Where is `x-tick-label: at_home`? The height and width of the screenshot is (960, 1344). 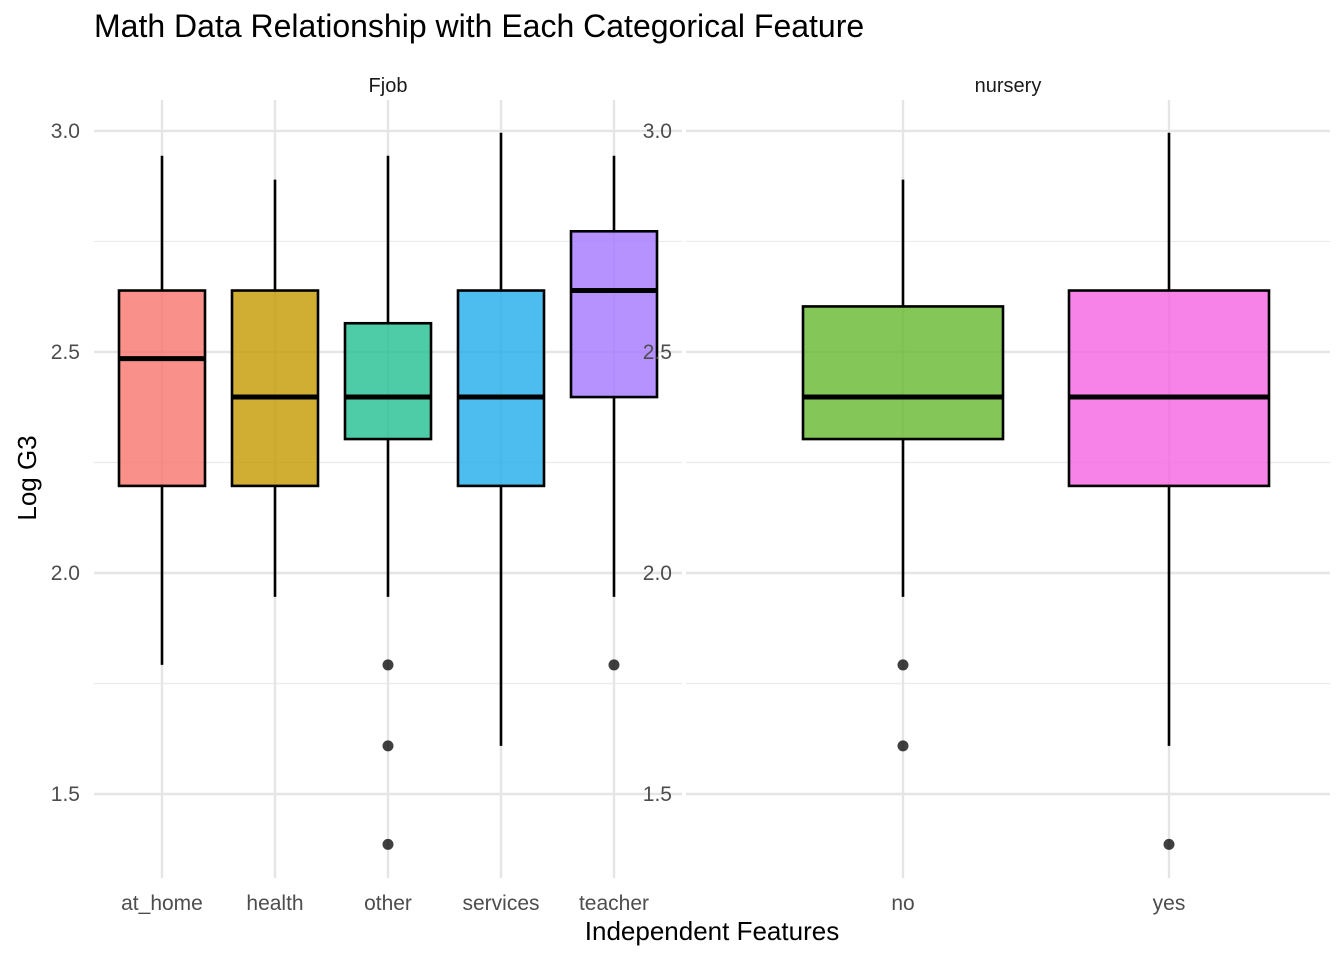
x-tick-label: at_home is located at coordinates (162, 903).